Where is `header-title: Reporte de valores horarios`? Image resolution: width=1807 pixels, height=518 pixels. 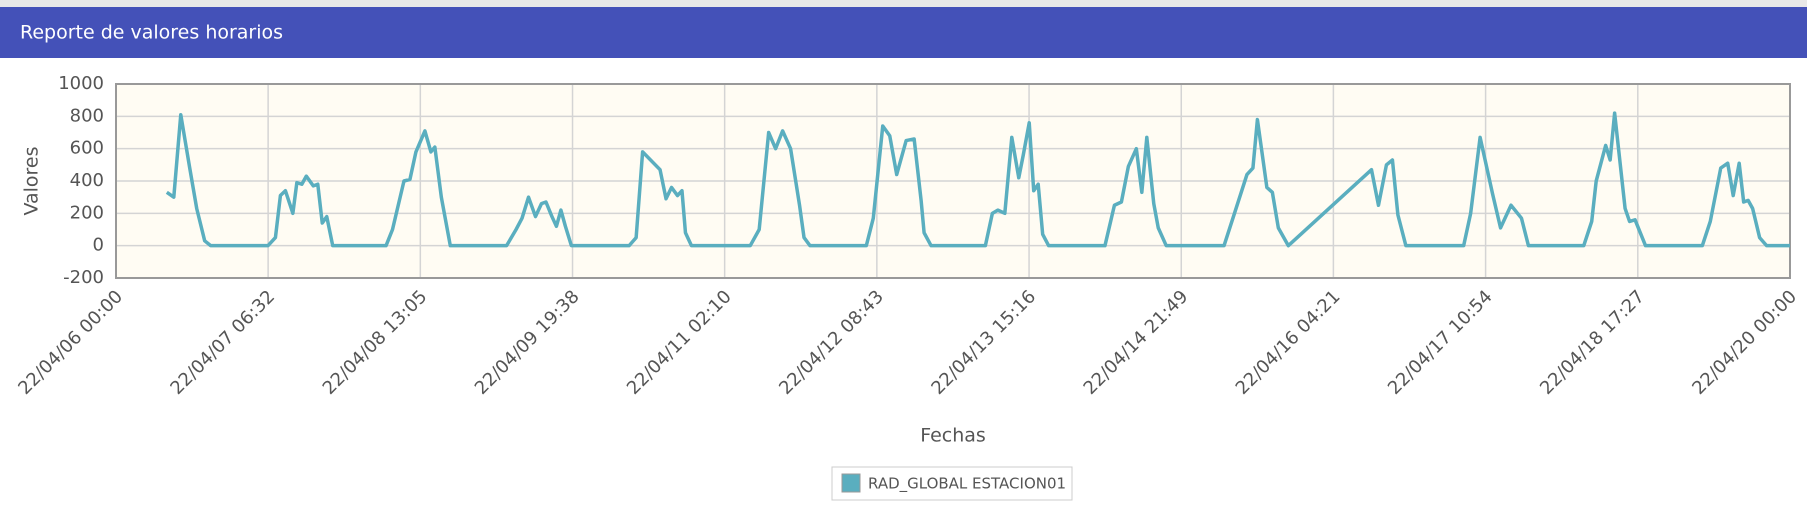 header-title: Reporte de valores horarios is located at coordinates (151, 33).